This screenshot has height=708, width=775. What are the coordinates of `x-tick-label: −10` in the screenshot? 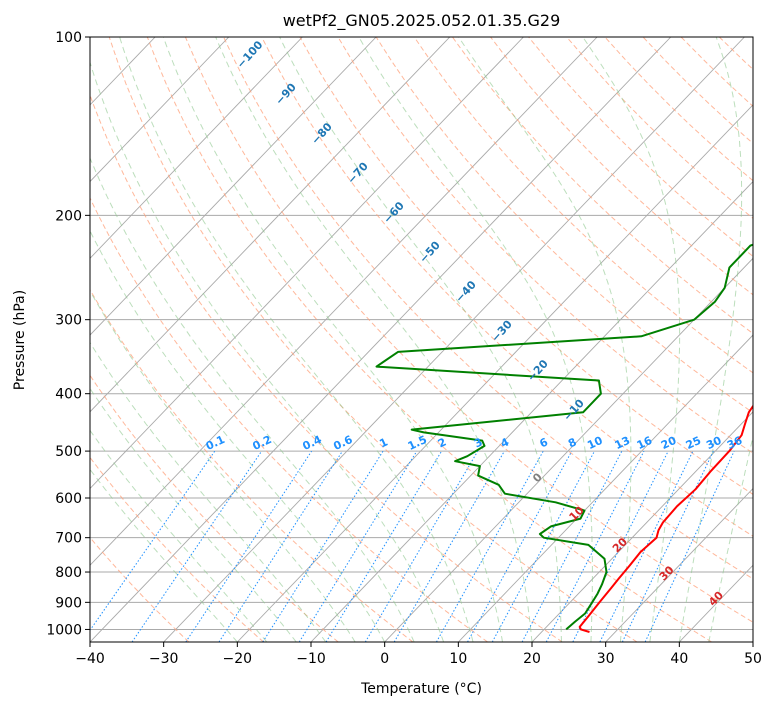 It's located at (311, 659).